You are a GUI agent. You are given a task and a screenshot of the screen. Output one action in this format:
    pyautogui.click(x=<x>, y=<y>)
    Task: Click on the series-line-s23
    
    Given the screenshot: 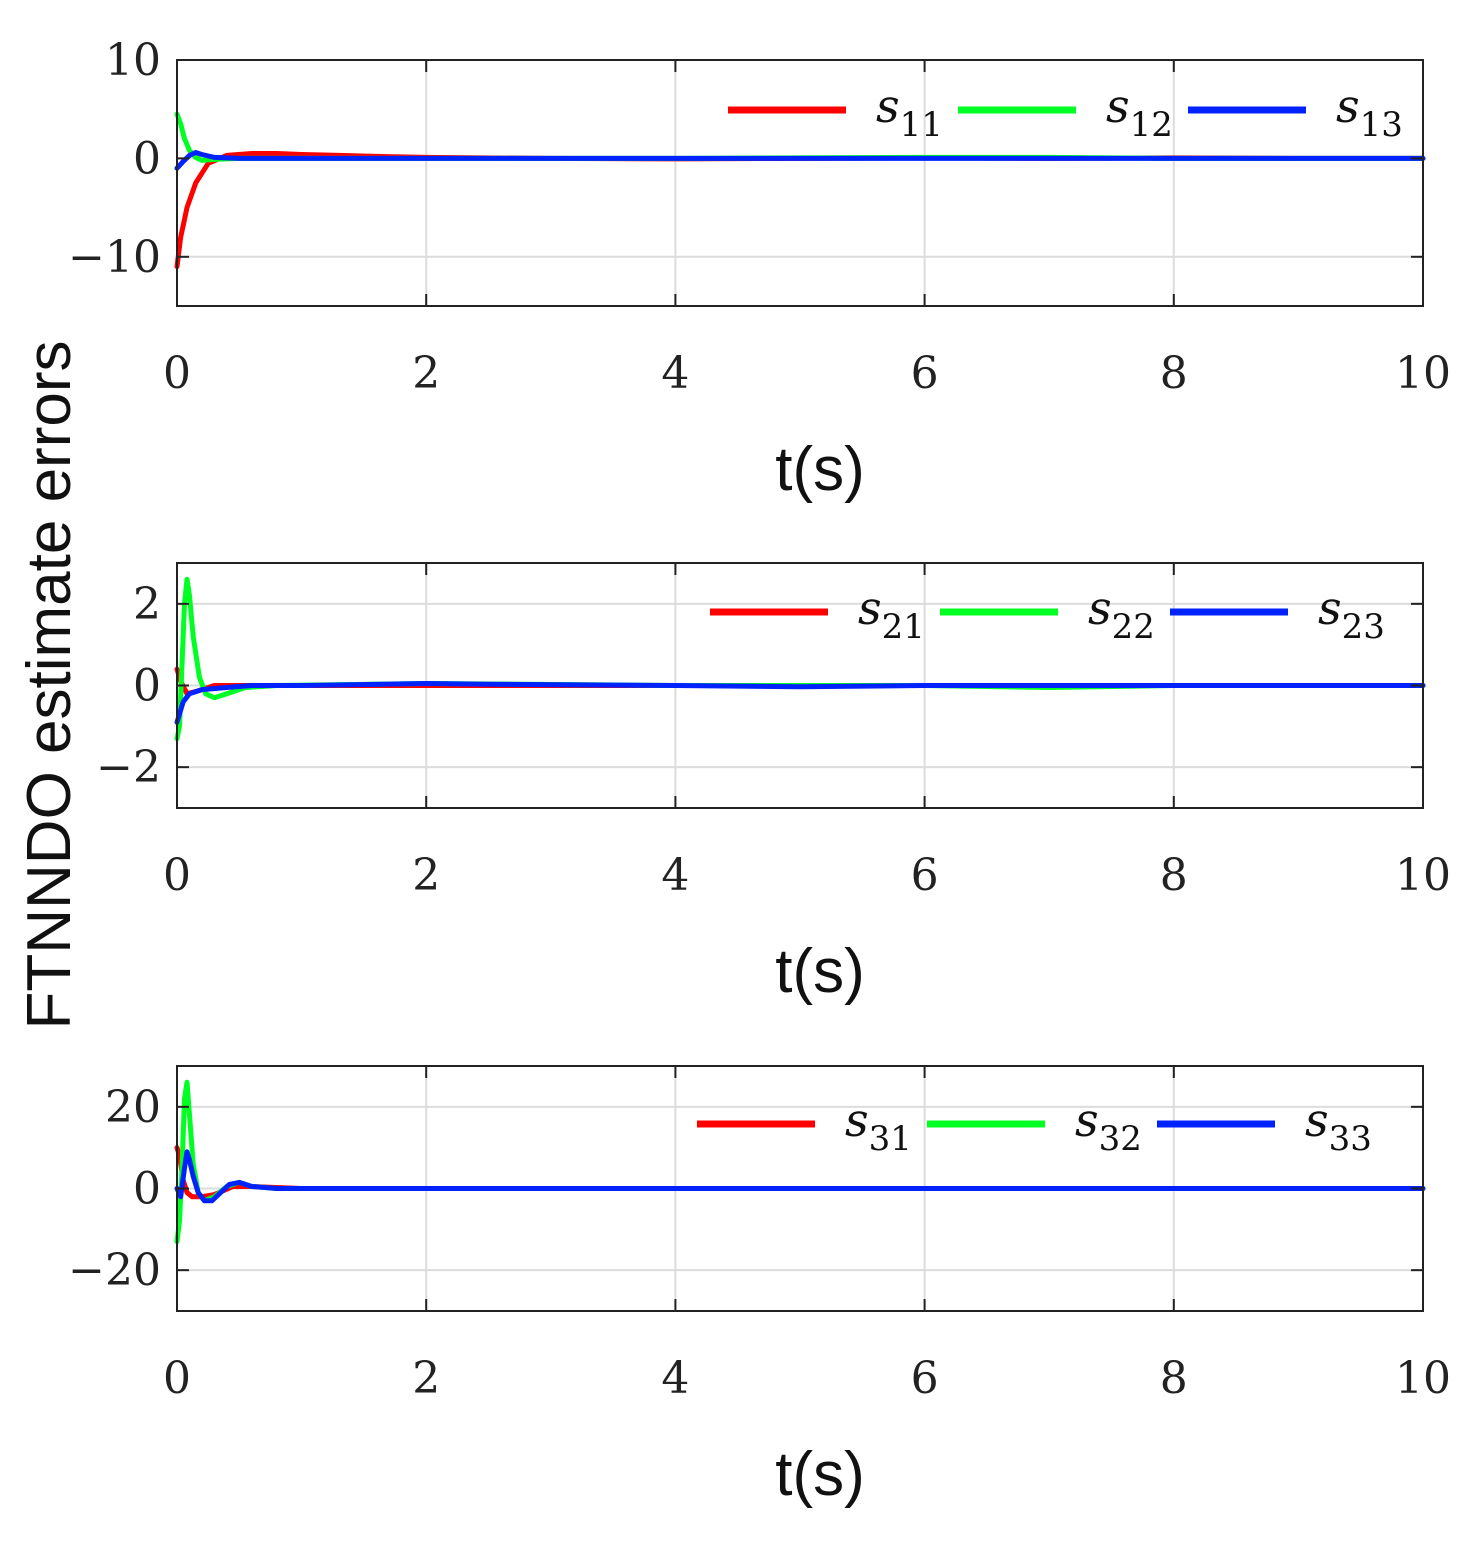 What is the action you would take?
    pyautogui.click(x=800, y=703)
    